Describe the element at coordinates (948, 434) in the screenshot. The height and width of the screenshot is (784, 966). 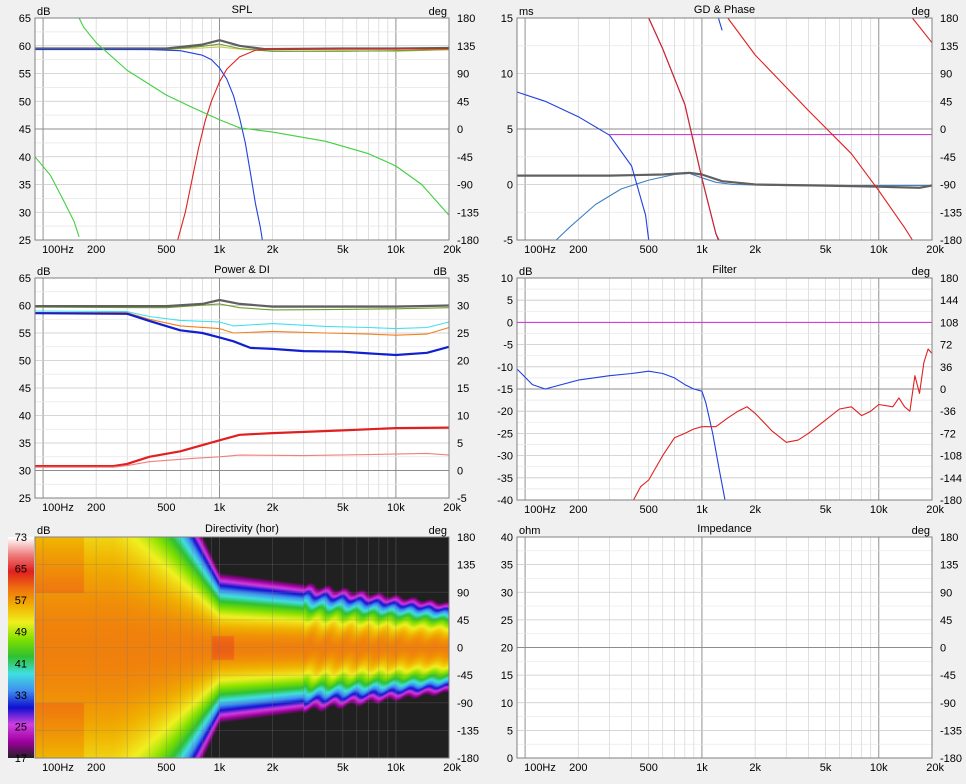
I see `y-right-tick-label: -72` at that location.